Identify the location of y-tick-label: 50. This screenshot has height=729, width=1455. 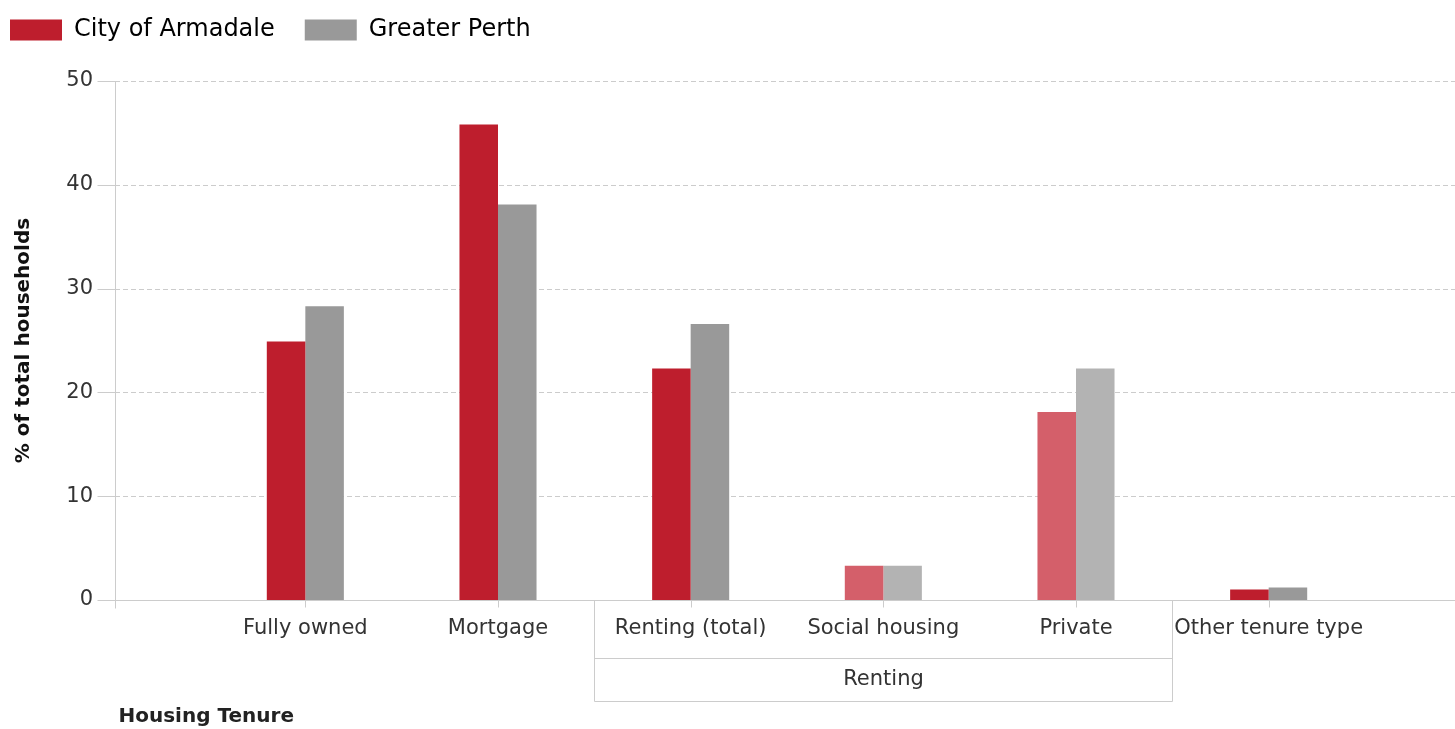
(79, 79).